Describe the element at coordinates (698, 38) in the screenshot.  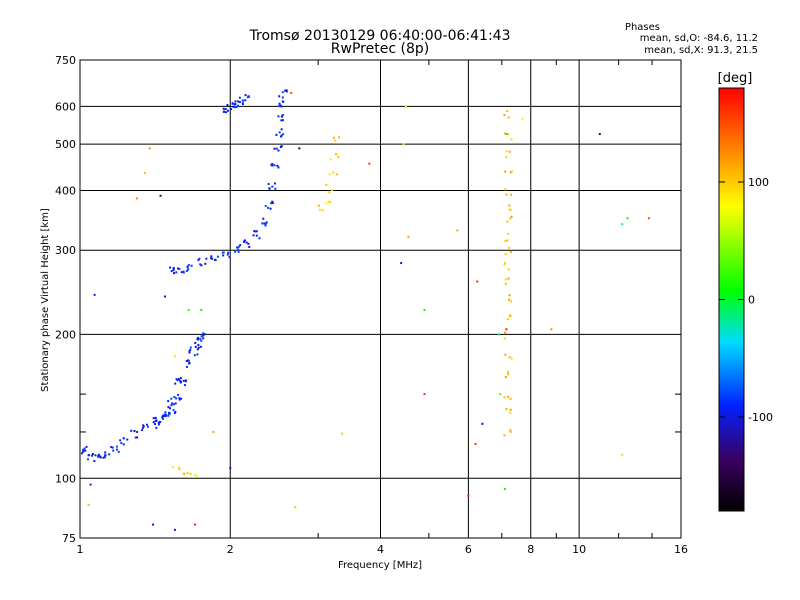
I see `stats-o-mode: mean, sd,O: -84.6, 11.2` at that location.